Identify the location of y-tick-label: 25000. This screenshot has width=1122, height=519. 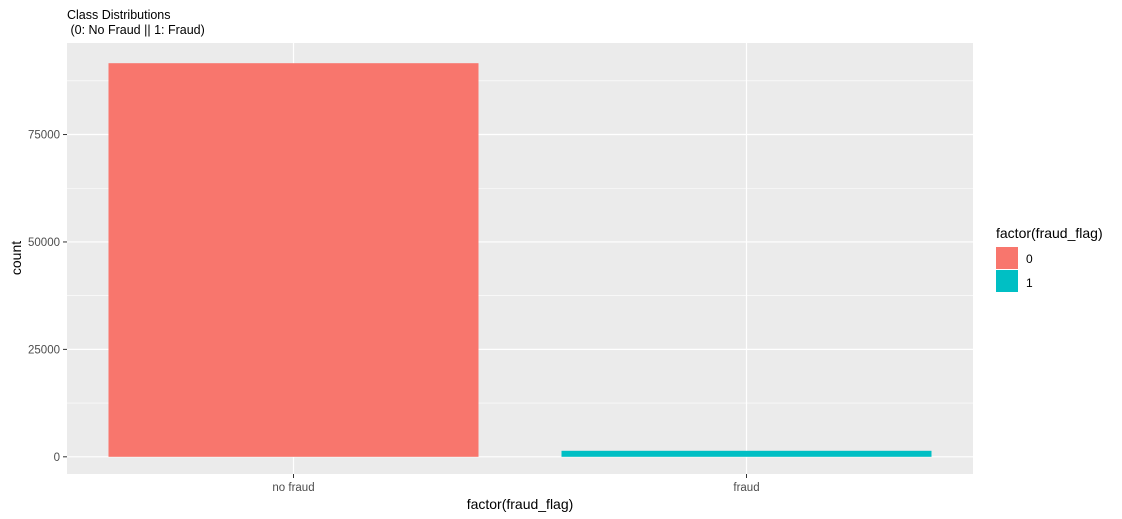
(44, 350).